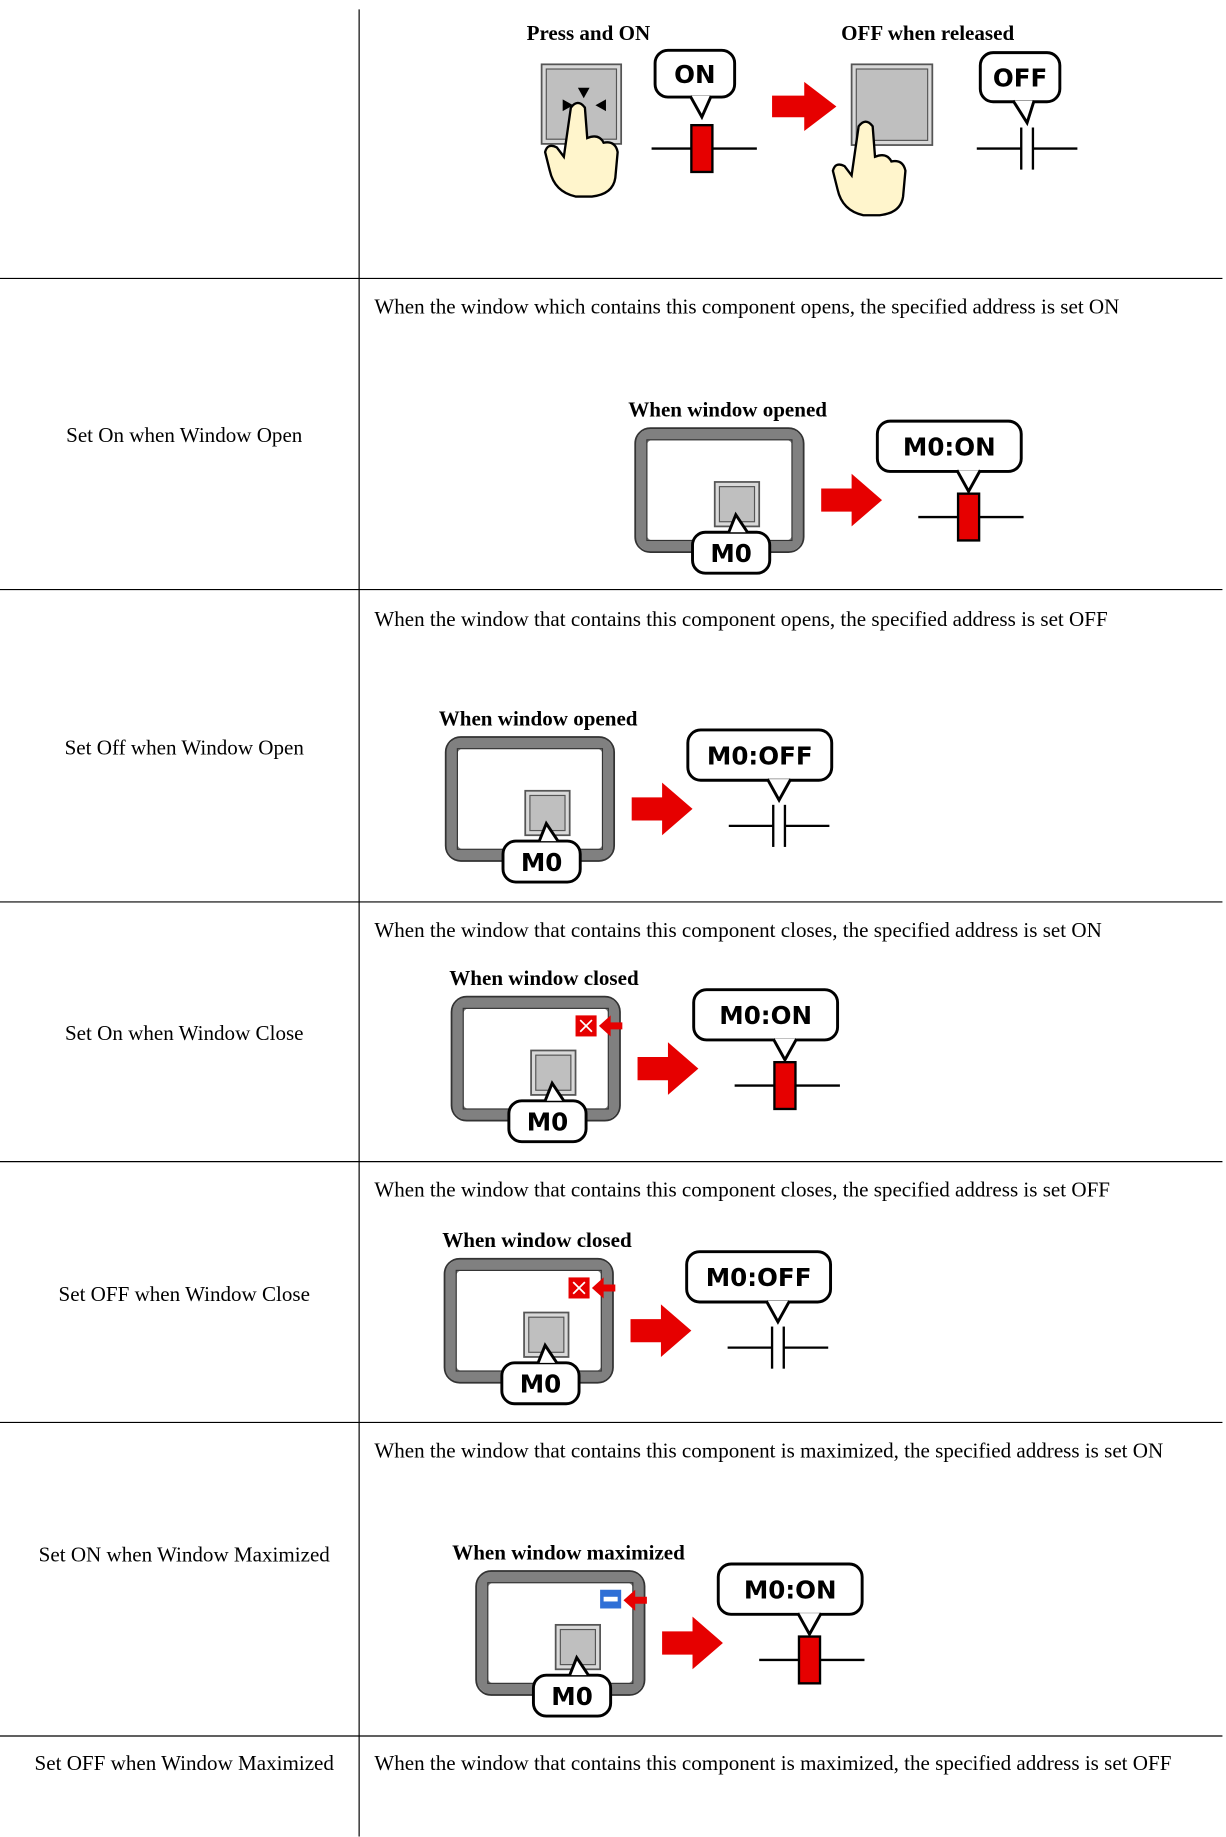 Image resolution: width=1226 pixels, height=1837 pixels. I want to click on caption: Press and ON, so click(589, 33).